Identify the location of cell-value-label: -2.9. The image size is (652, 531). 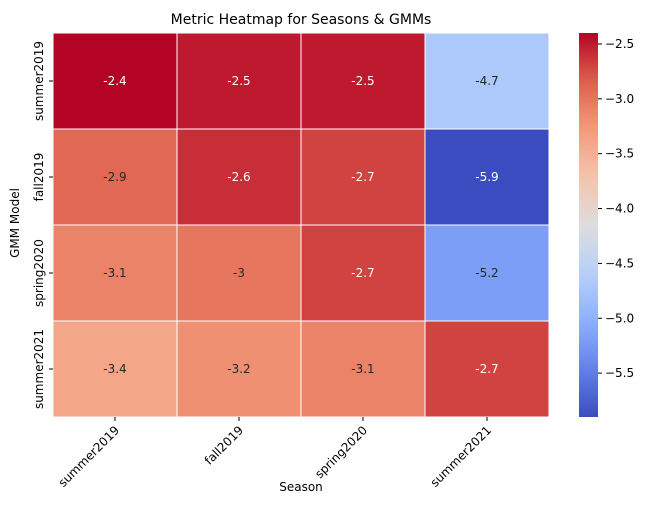
(114, 177).